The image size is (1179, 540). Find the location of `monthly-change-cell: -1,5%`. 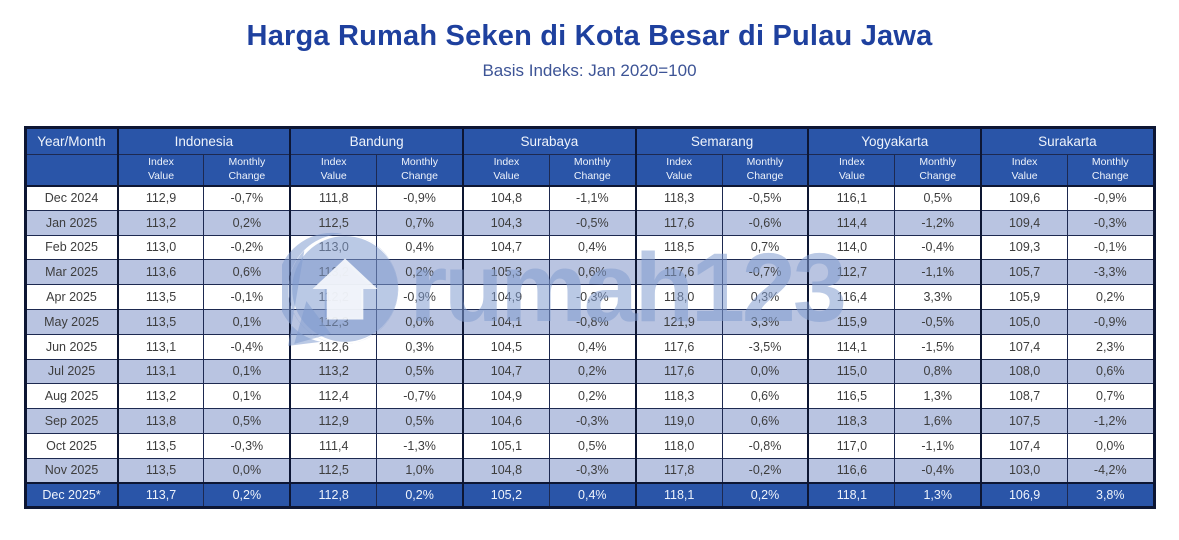

monthly-change-cell: -1,5% is located at coordinates (938, 346).